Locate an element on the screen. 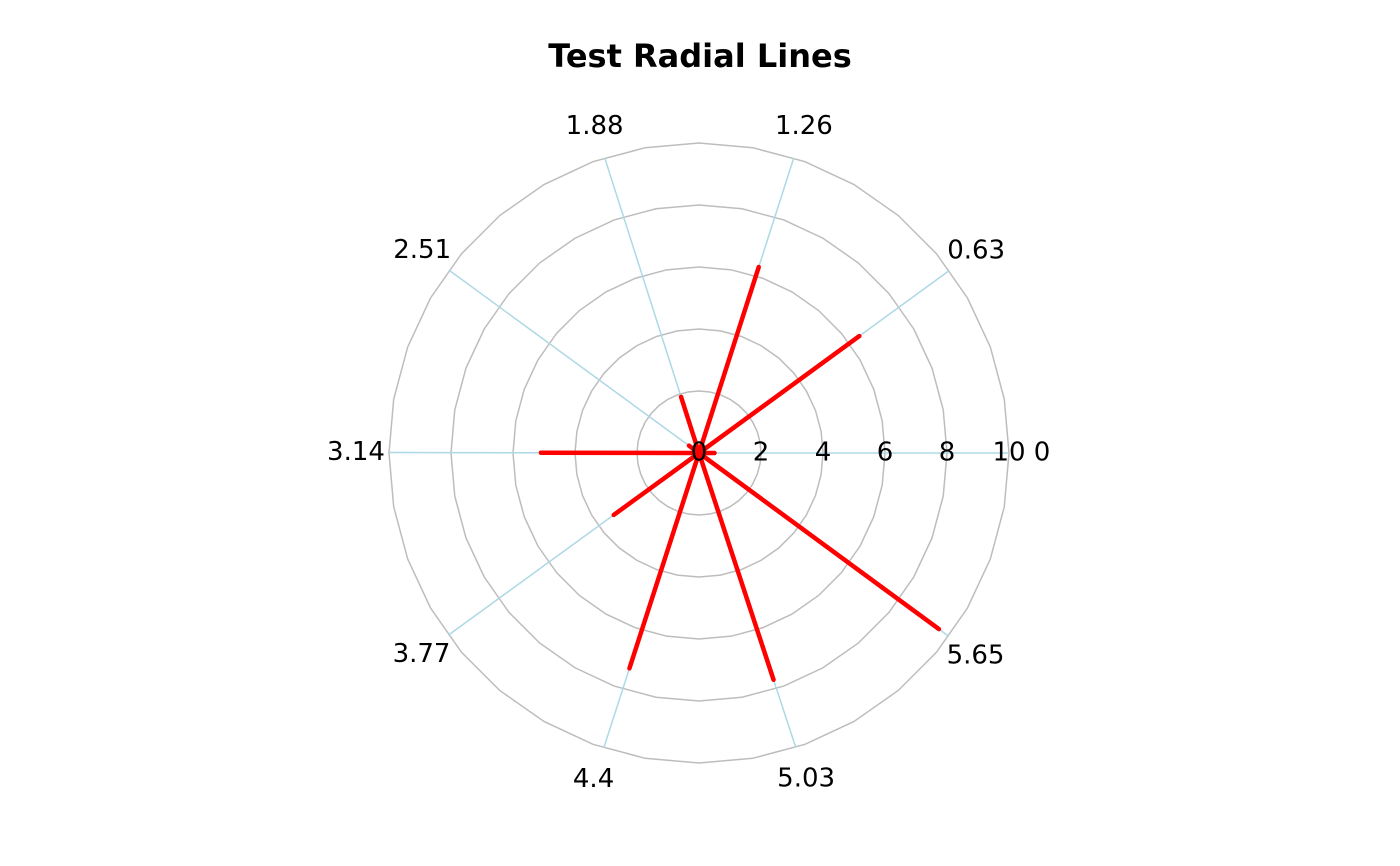 The width and height of the screenshot is (1400, 866). theta-tick-label: 1.26 is located at coordinates (804, 126).